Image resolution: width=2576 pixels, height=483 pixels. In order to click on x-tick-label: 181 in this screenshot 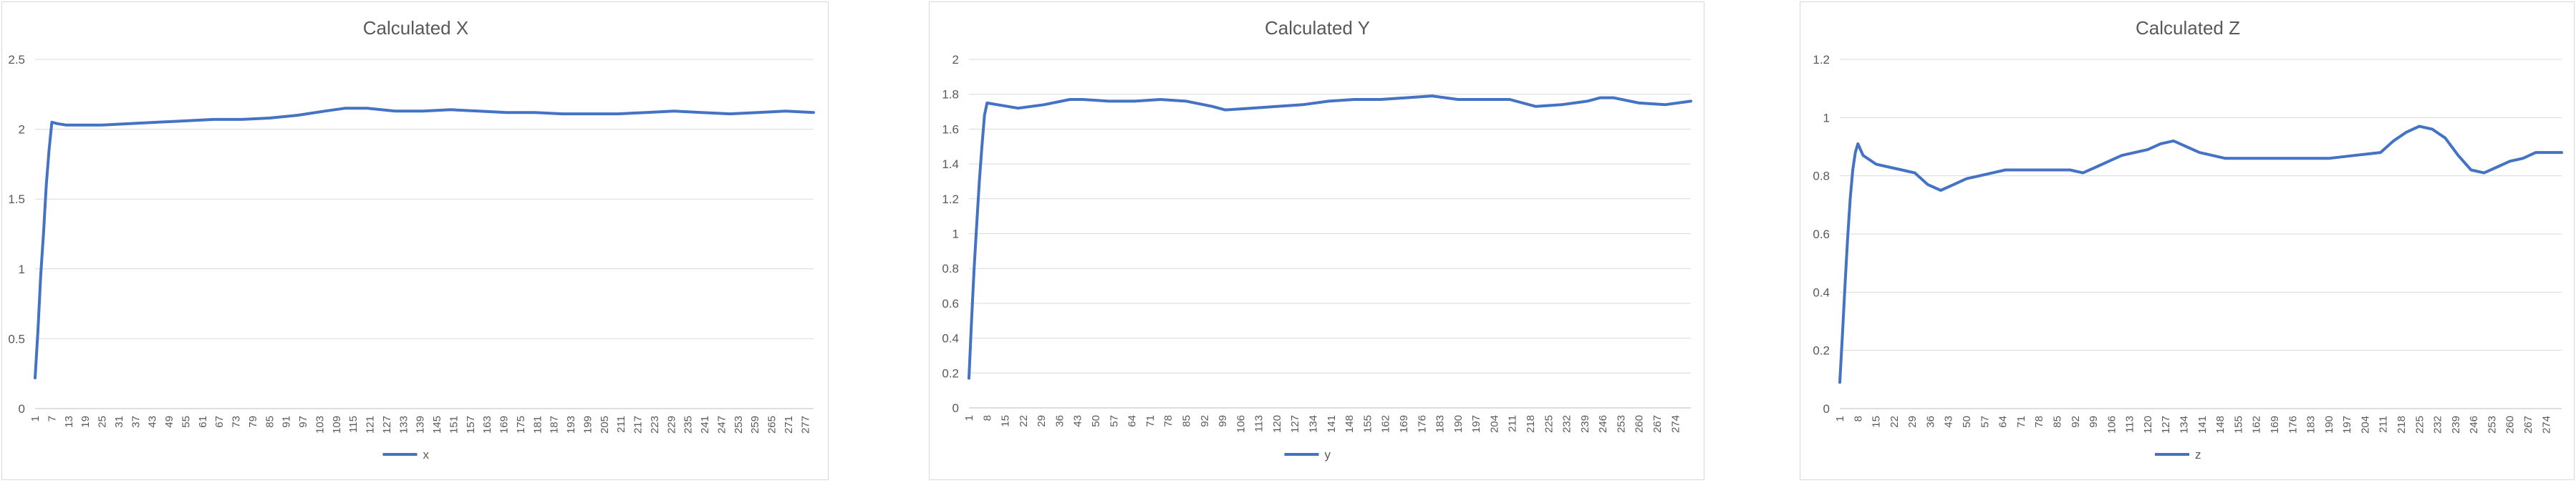, I will do `click(537, 425)`.